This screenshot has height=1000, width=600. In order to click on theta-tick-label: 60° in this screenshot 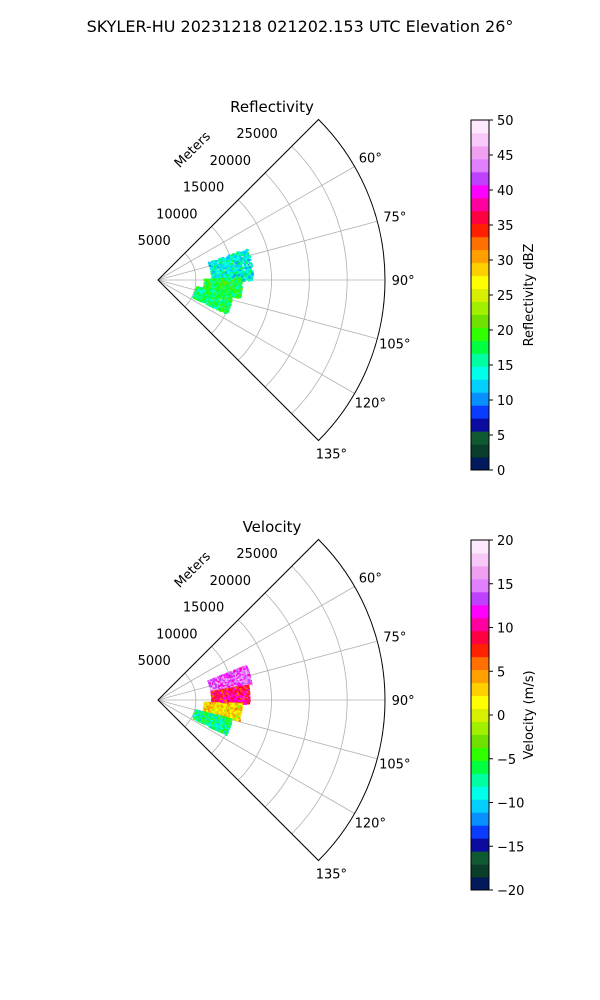, I will do `click(370, 158)`.